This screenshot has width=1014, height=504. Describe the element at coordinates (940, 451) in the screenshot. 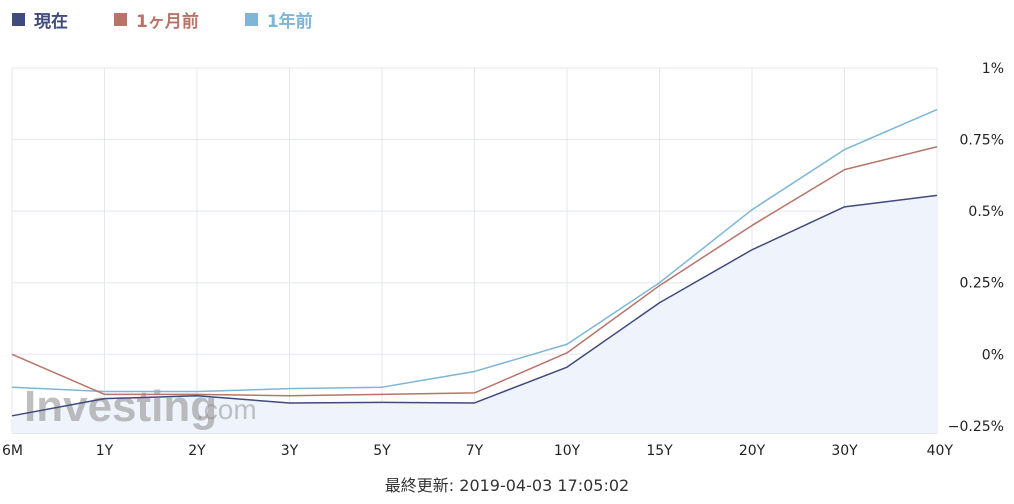

I see `x-tick-label: 40Y` at that location.